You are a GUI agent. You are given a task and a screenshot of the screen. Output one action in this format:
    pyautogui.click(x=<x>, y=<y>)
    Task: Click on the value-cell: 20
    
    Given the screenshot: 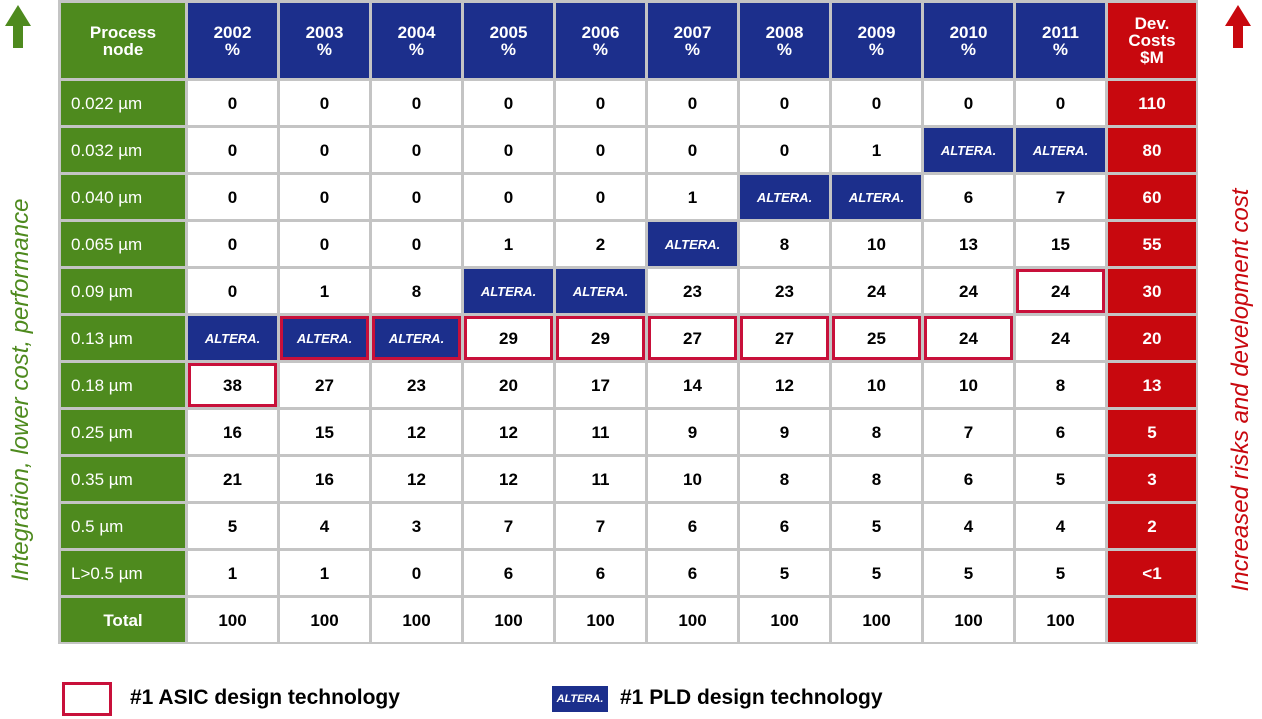 What is the action you would take?
    pyautogui.click(x=508, y=385)
    